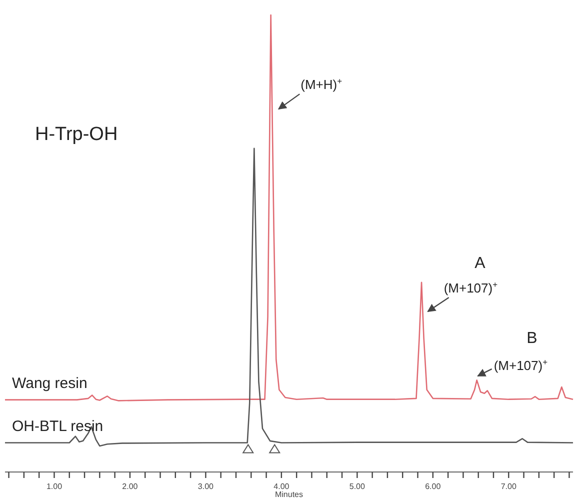 This screenshot has height=500, width=575. I want to click on x-tick-label: 6.00, so click(433, 486).